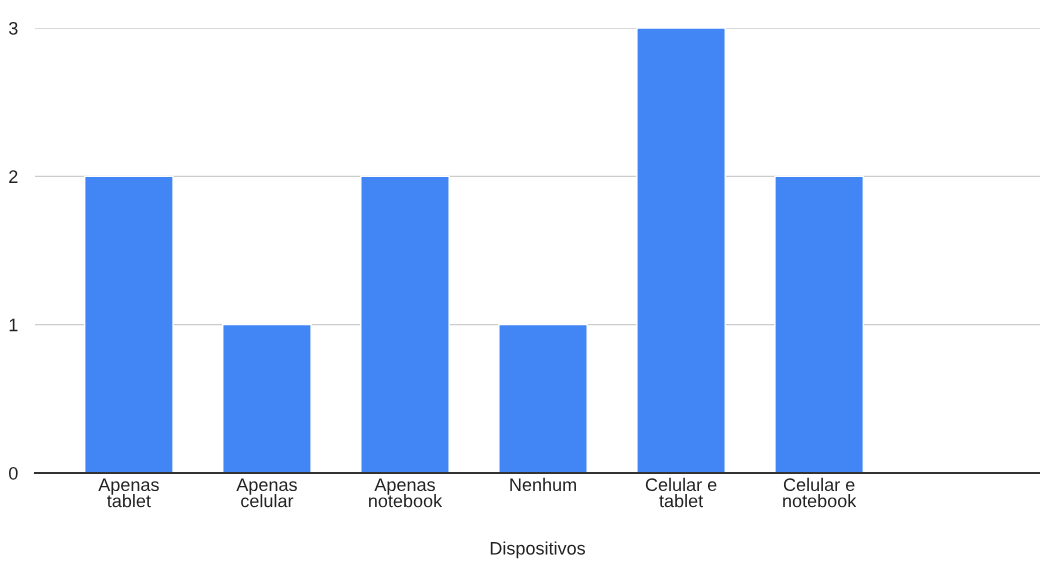 This screenshot has height=586, width=1040. Describe the element at coordinates (13, 473) in the screenshot. I see `y-tick-label: 0` at that location.